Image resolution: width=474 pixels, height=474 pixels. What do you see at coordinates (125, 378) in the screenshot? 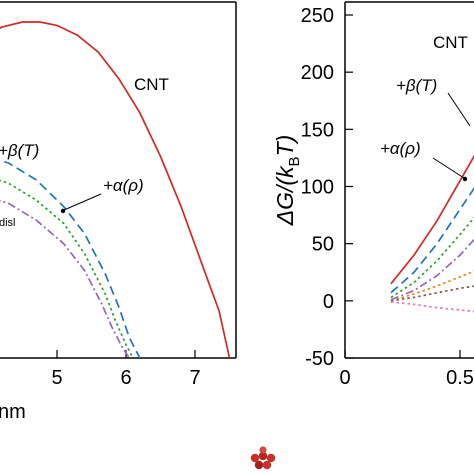
I see `left-x-tick-label: 6` at bounding box center [125, 378].